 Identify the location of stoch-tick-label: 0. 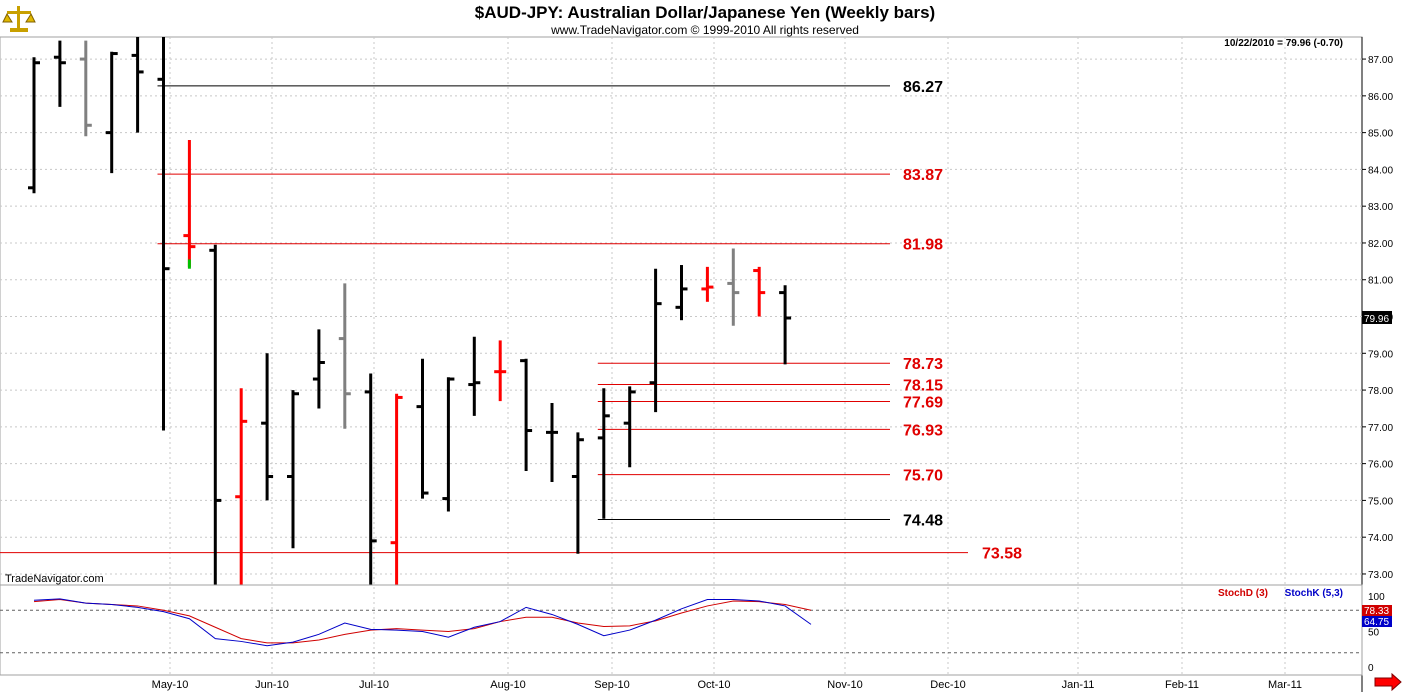
(1371, 668).